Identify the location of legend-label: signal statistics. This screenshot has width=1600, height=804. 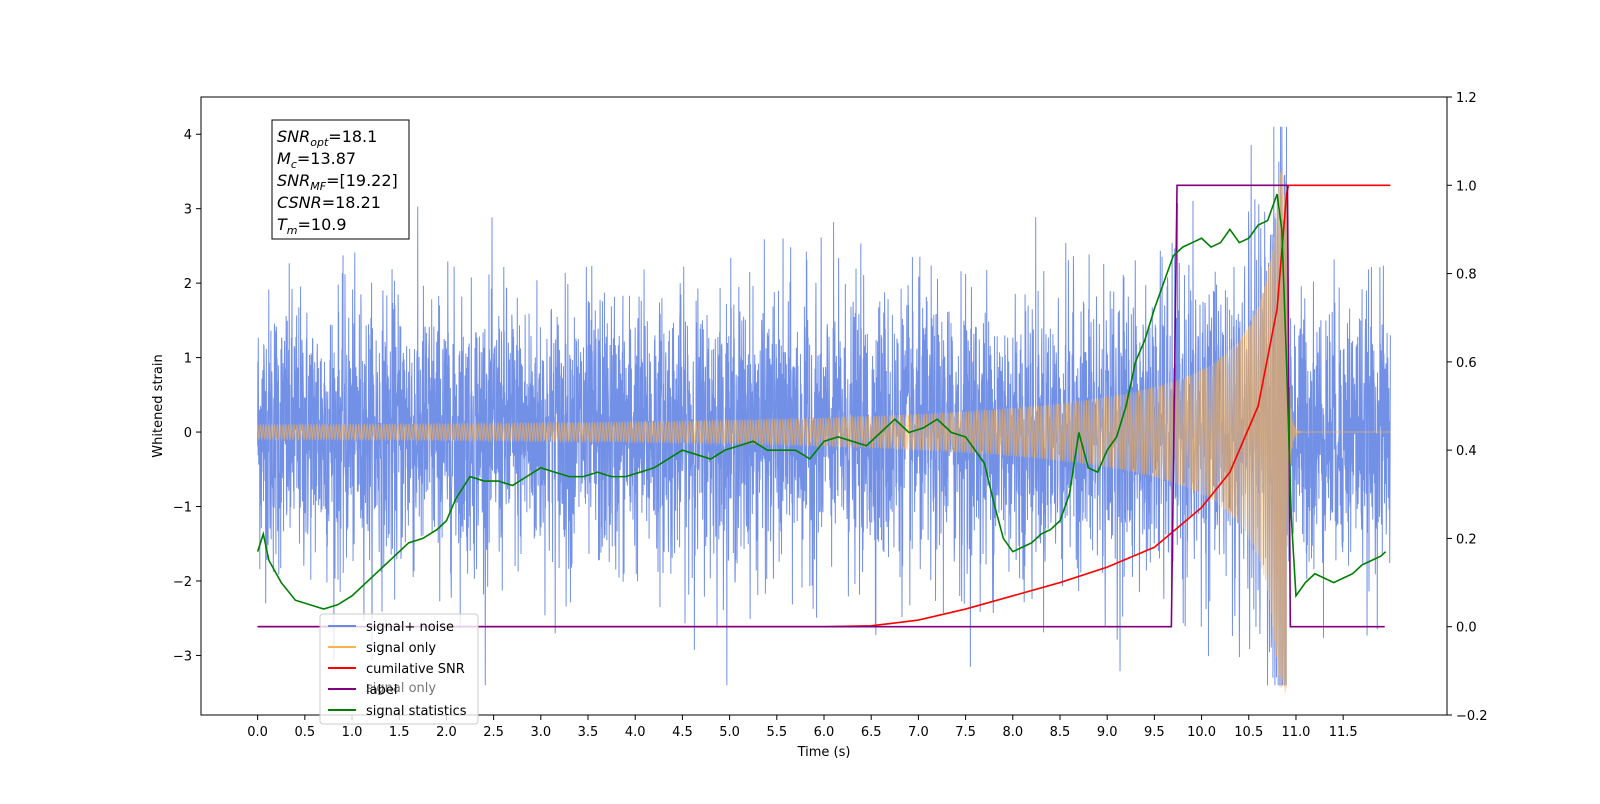
(416, 711).